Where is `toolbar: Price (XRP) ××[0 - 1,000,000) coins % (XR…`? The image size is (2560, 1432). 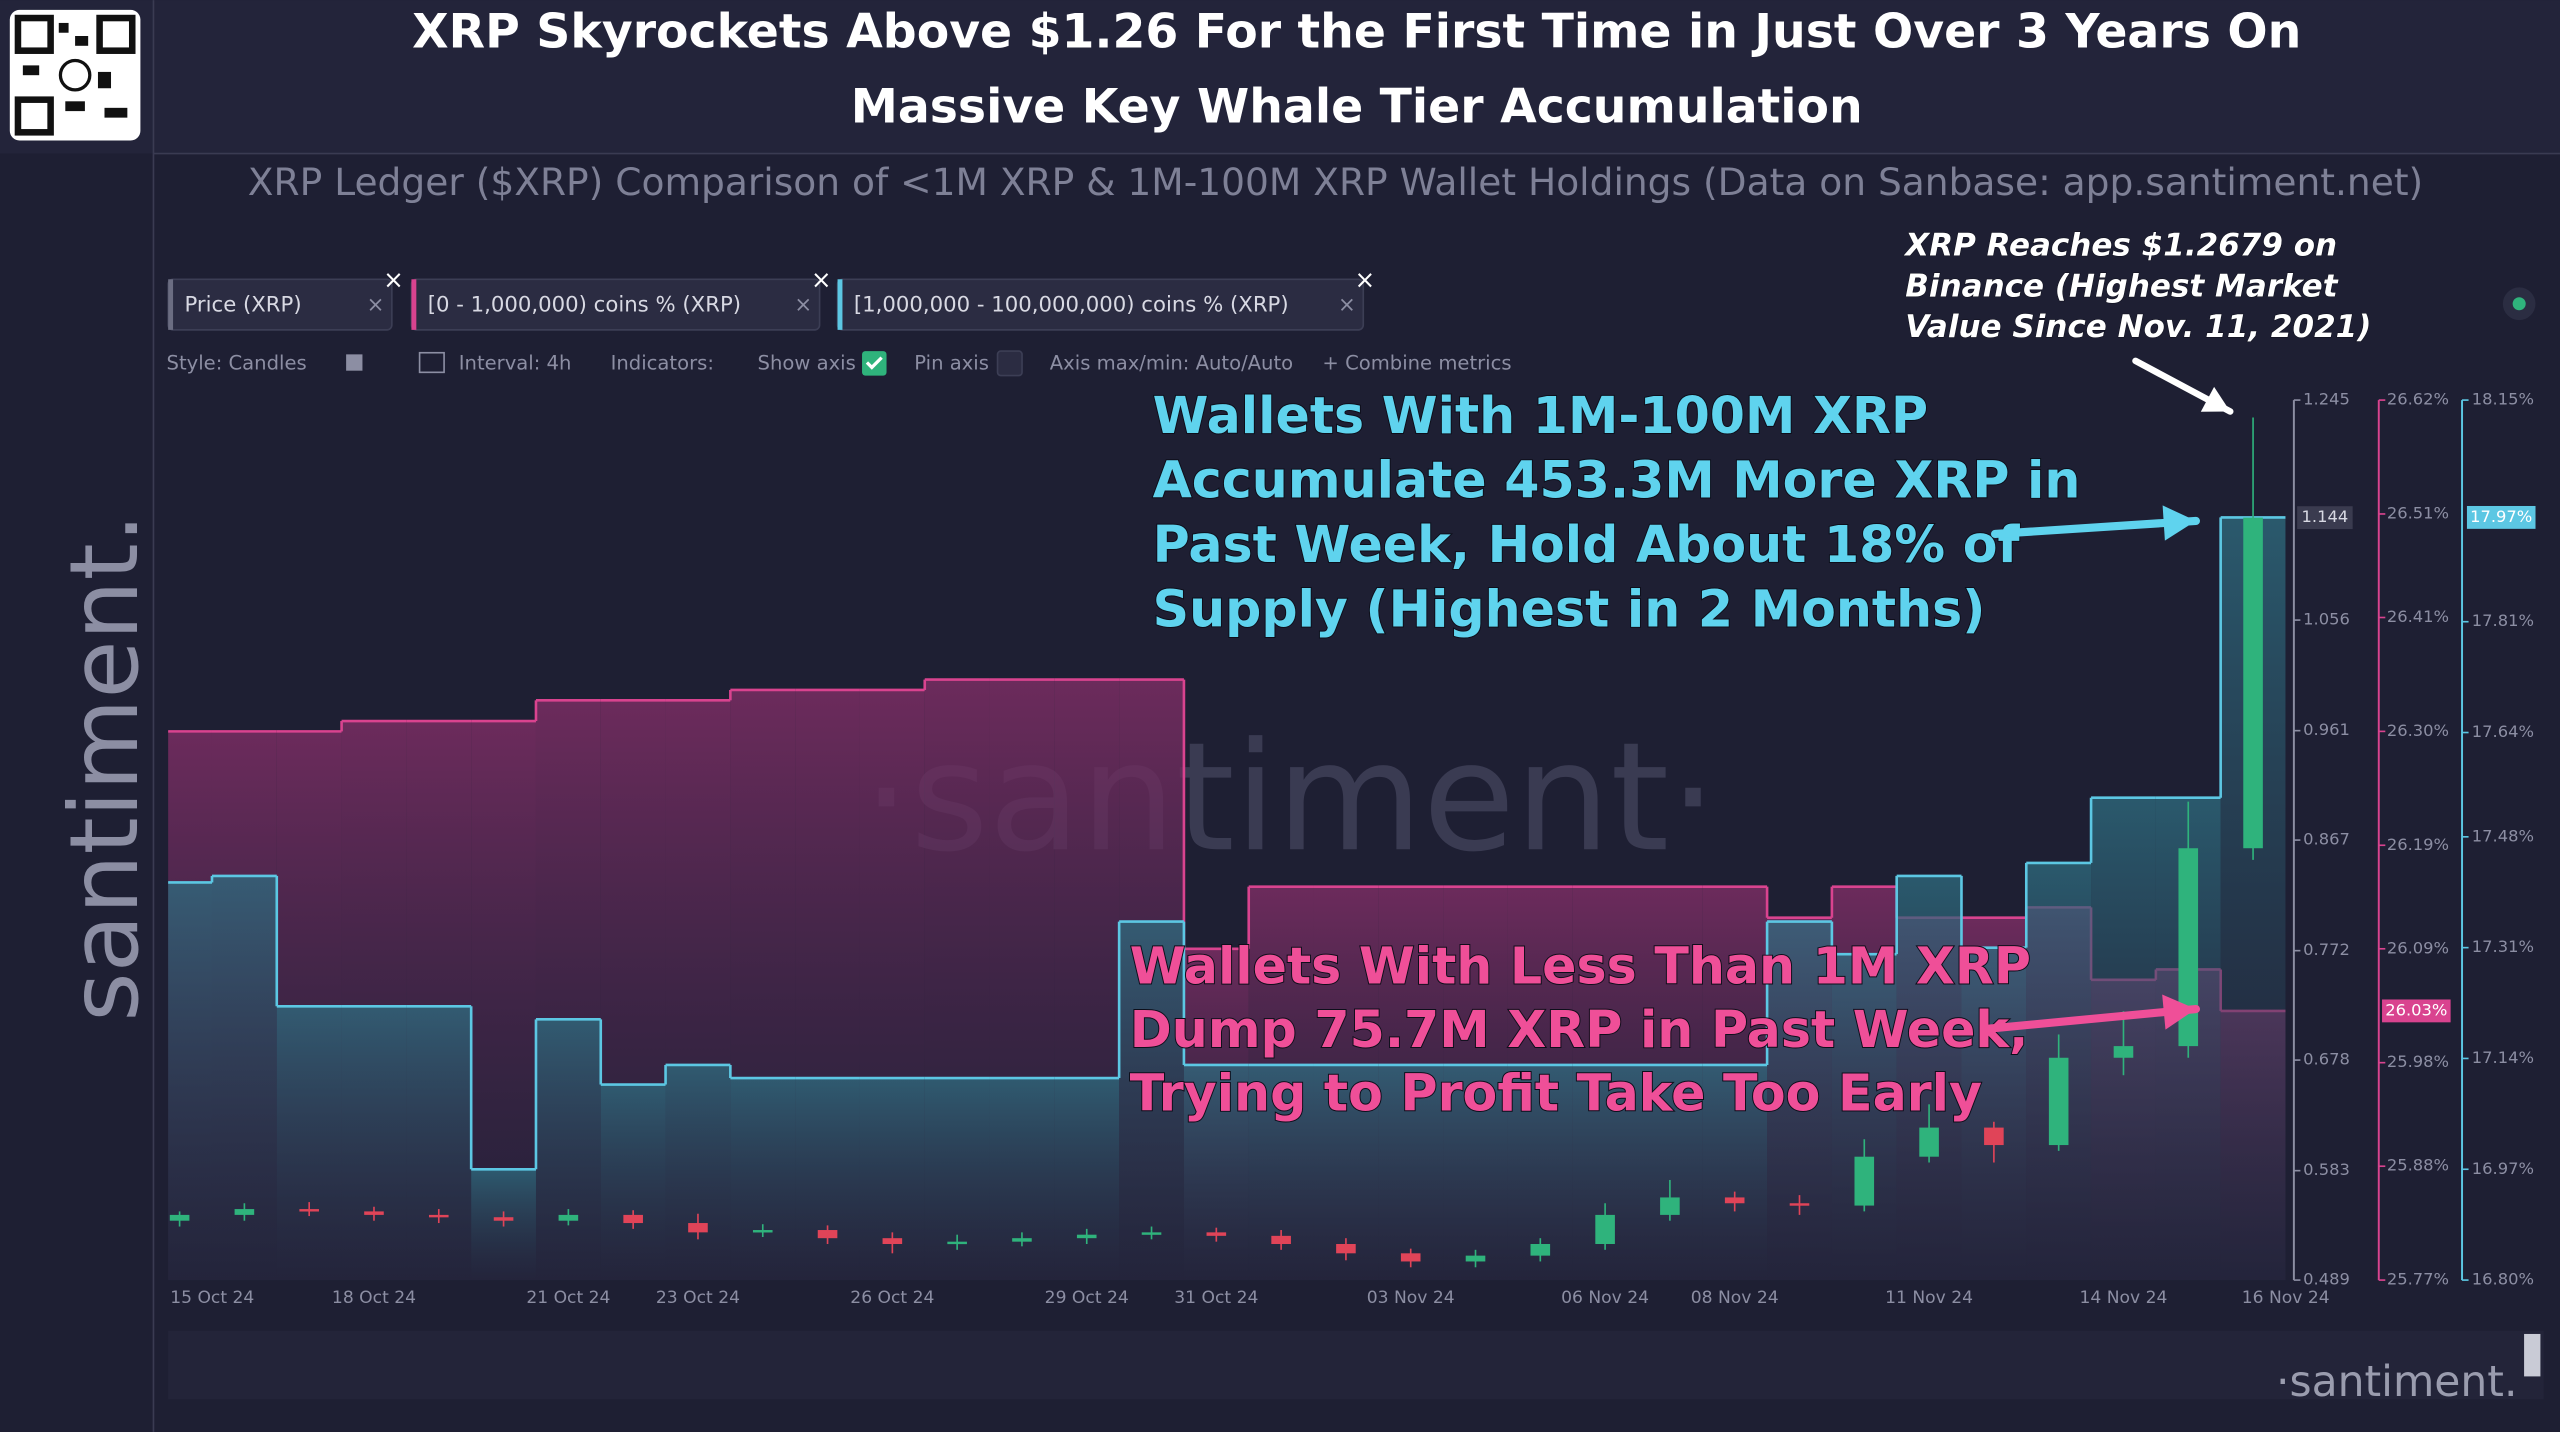 toolbar: Price (XRP) ××[0 - 1,000,000) coins % (XR… is located at coordinates (839, 321).